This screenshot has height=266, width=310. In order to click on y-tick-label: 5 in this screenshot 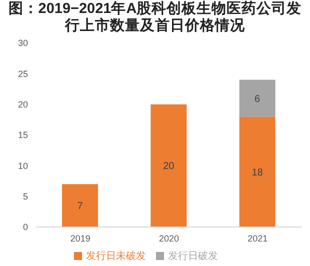, I will do `click(25, 197)`.